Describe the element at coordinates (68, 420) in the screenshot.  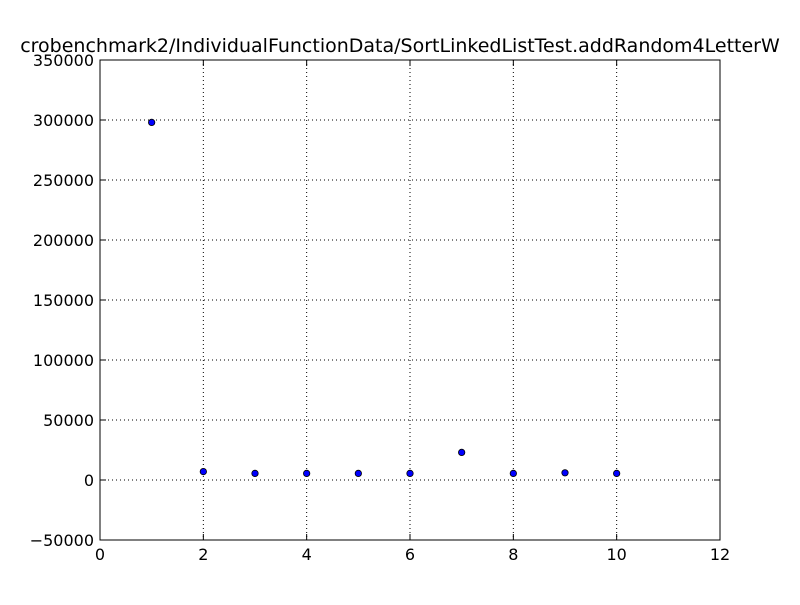
I see `y-tick-label: 50000` at that location.